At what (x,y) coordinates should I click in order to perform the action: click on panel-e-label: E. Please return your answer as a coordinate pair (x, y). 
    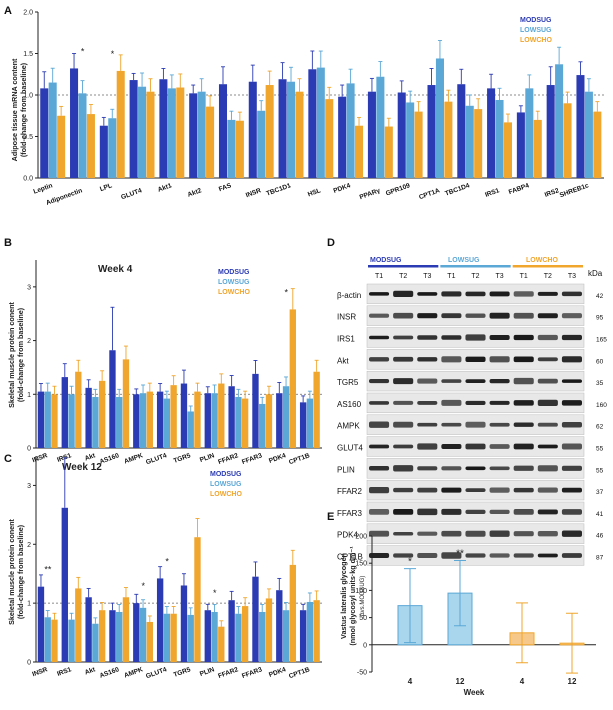
    Looking at the image, I should click on (330, 517).